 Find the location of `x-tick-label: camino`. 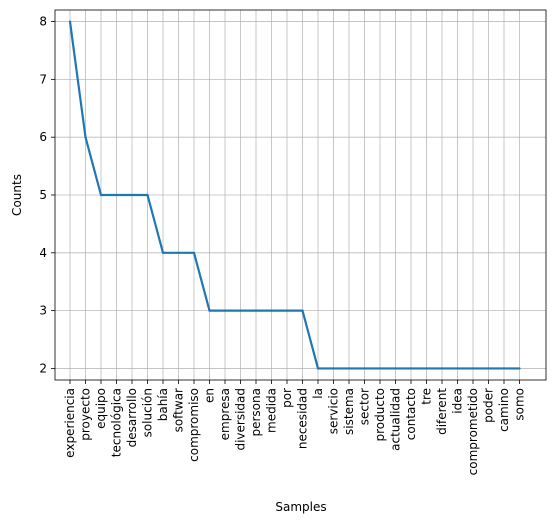

x-tick-label: camino is located at coordinates (504, 410).